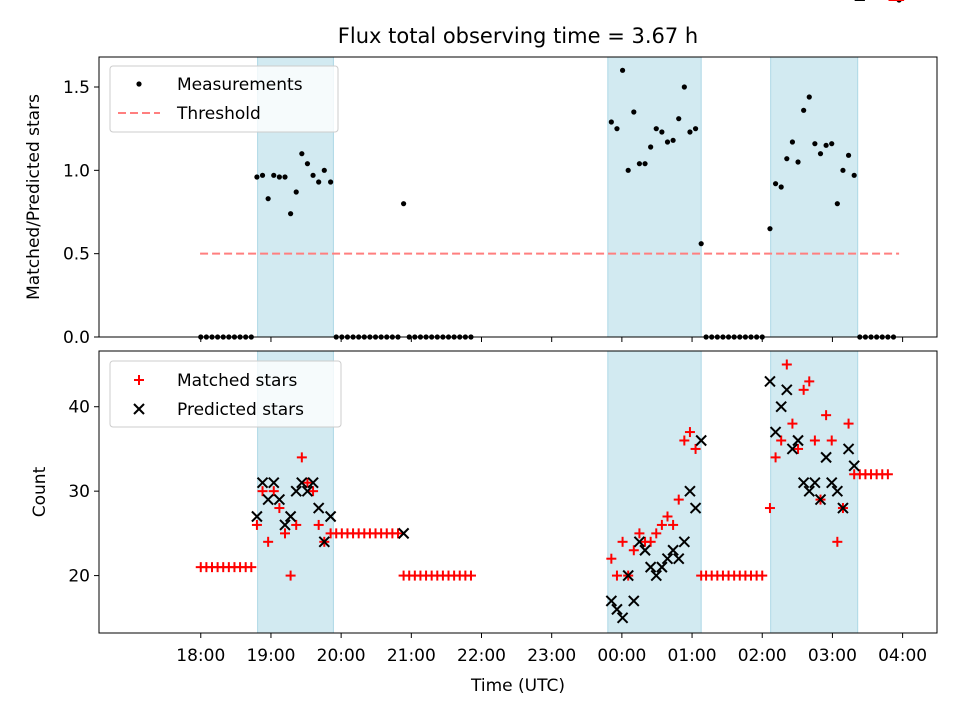 The image size is (960, 724). I want to click on bottom-legend-box, so click(225, 394).